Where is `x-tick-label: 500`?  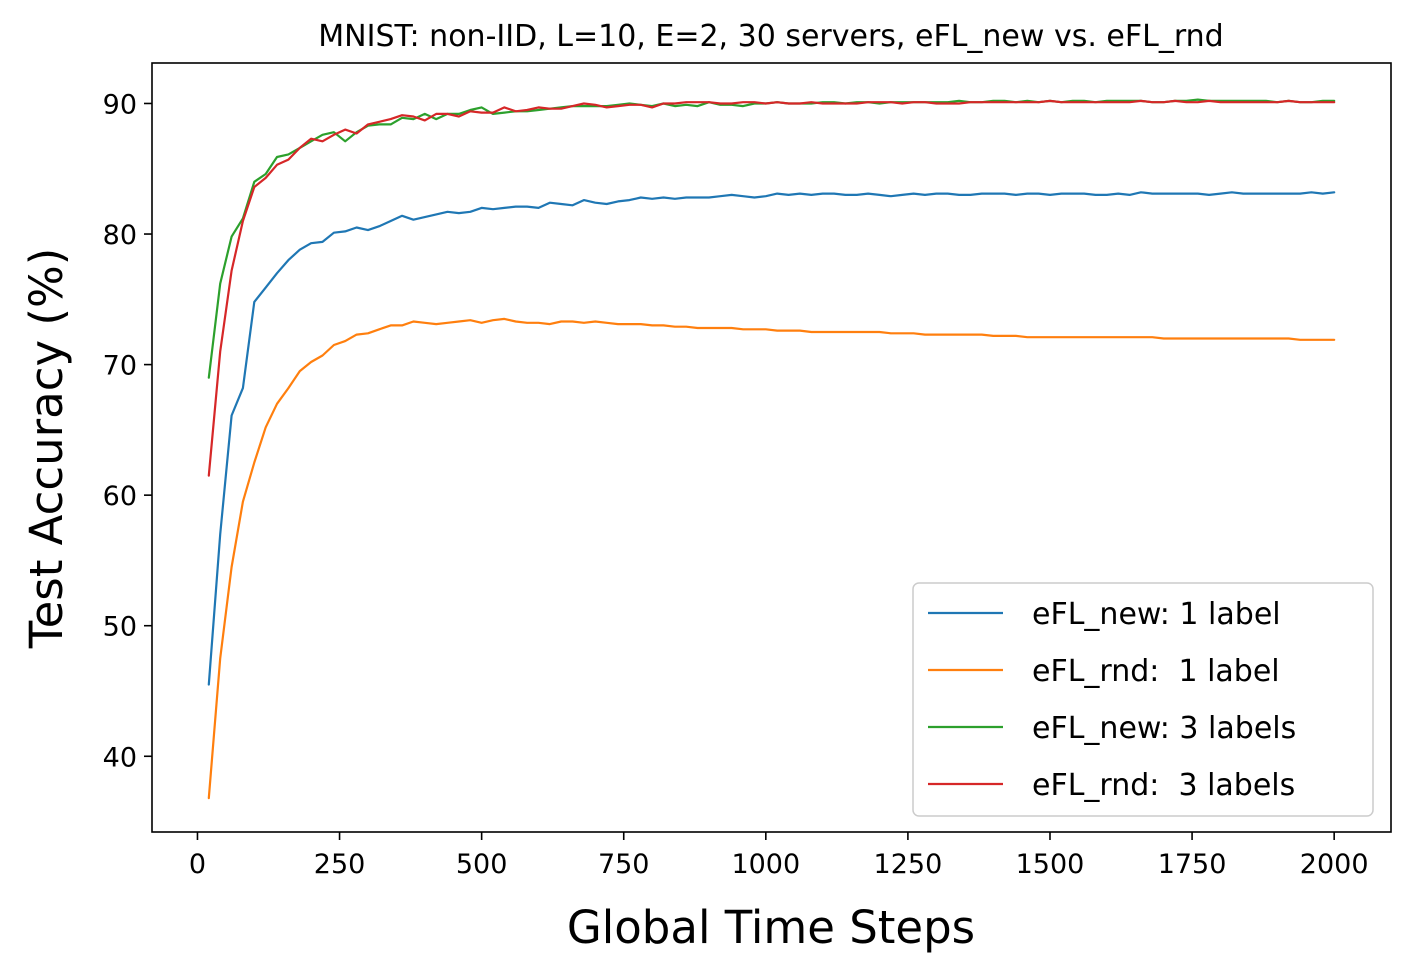
x-tick-label: 500 is located at coordinates (482, 864).